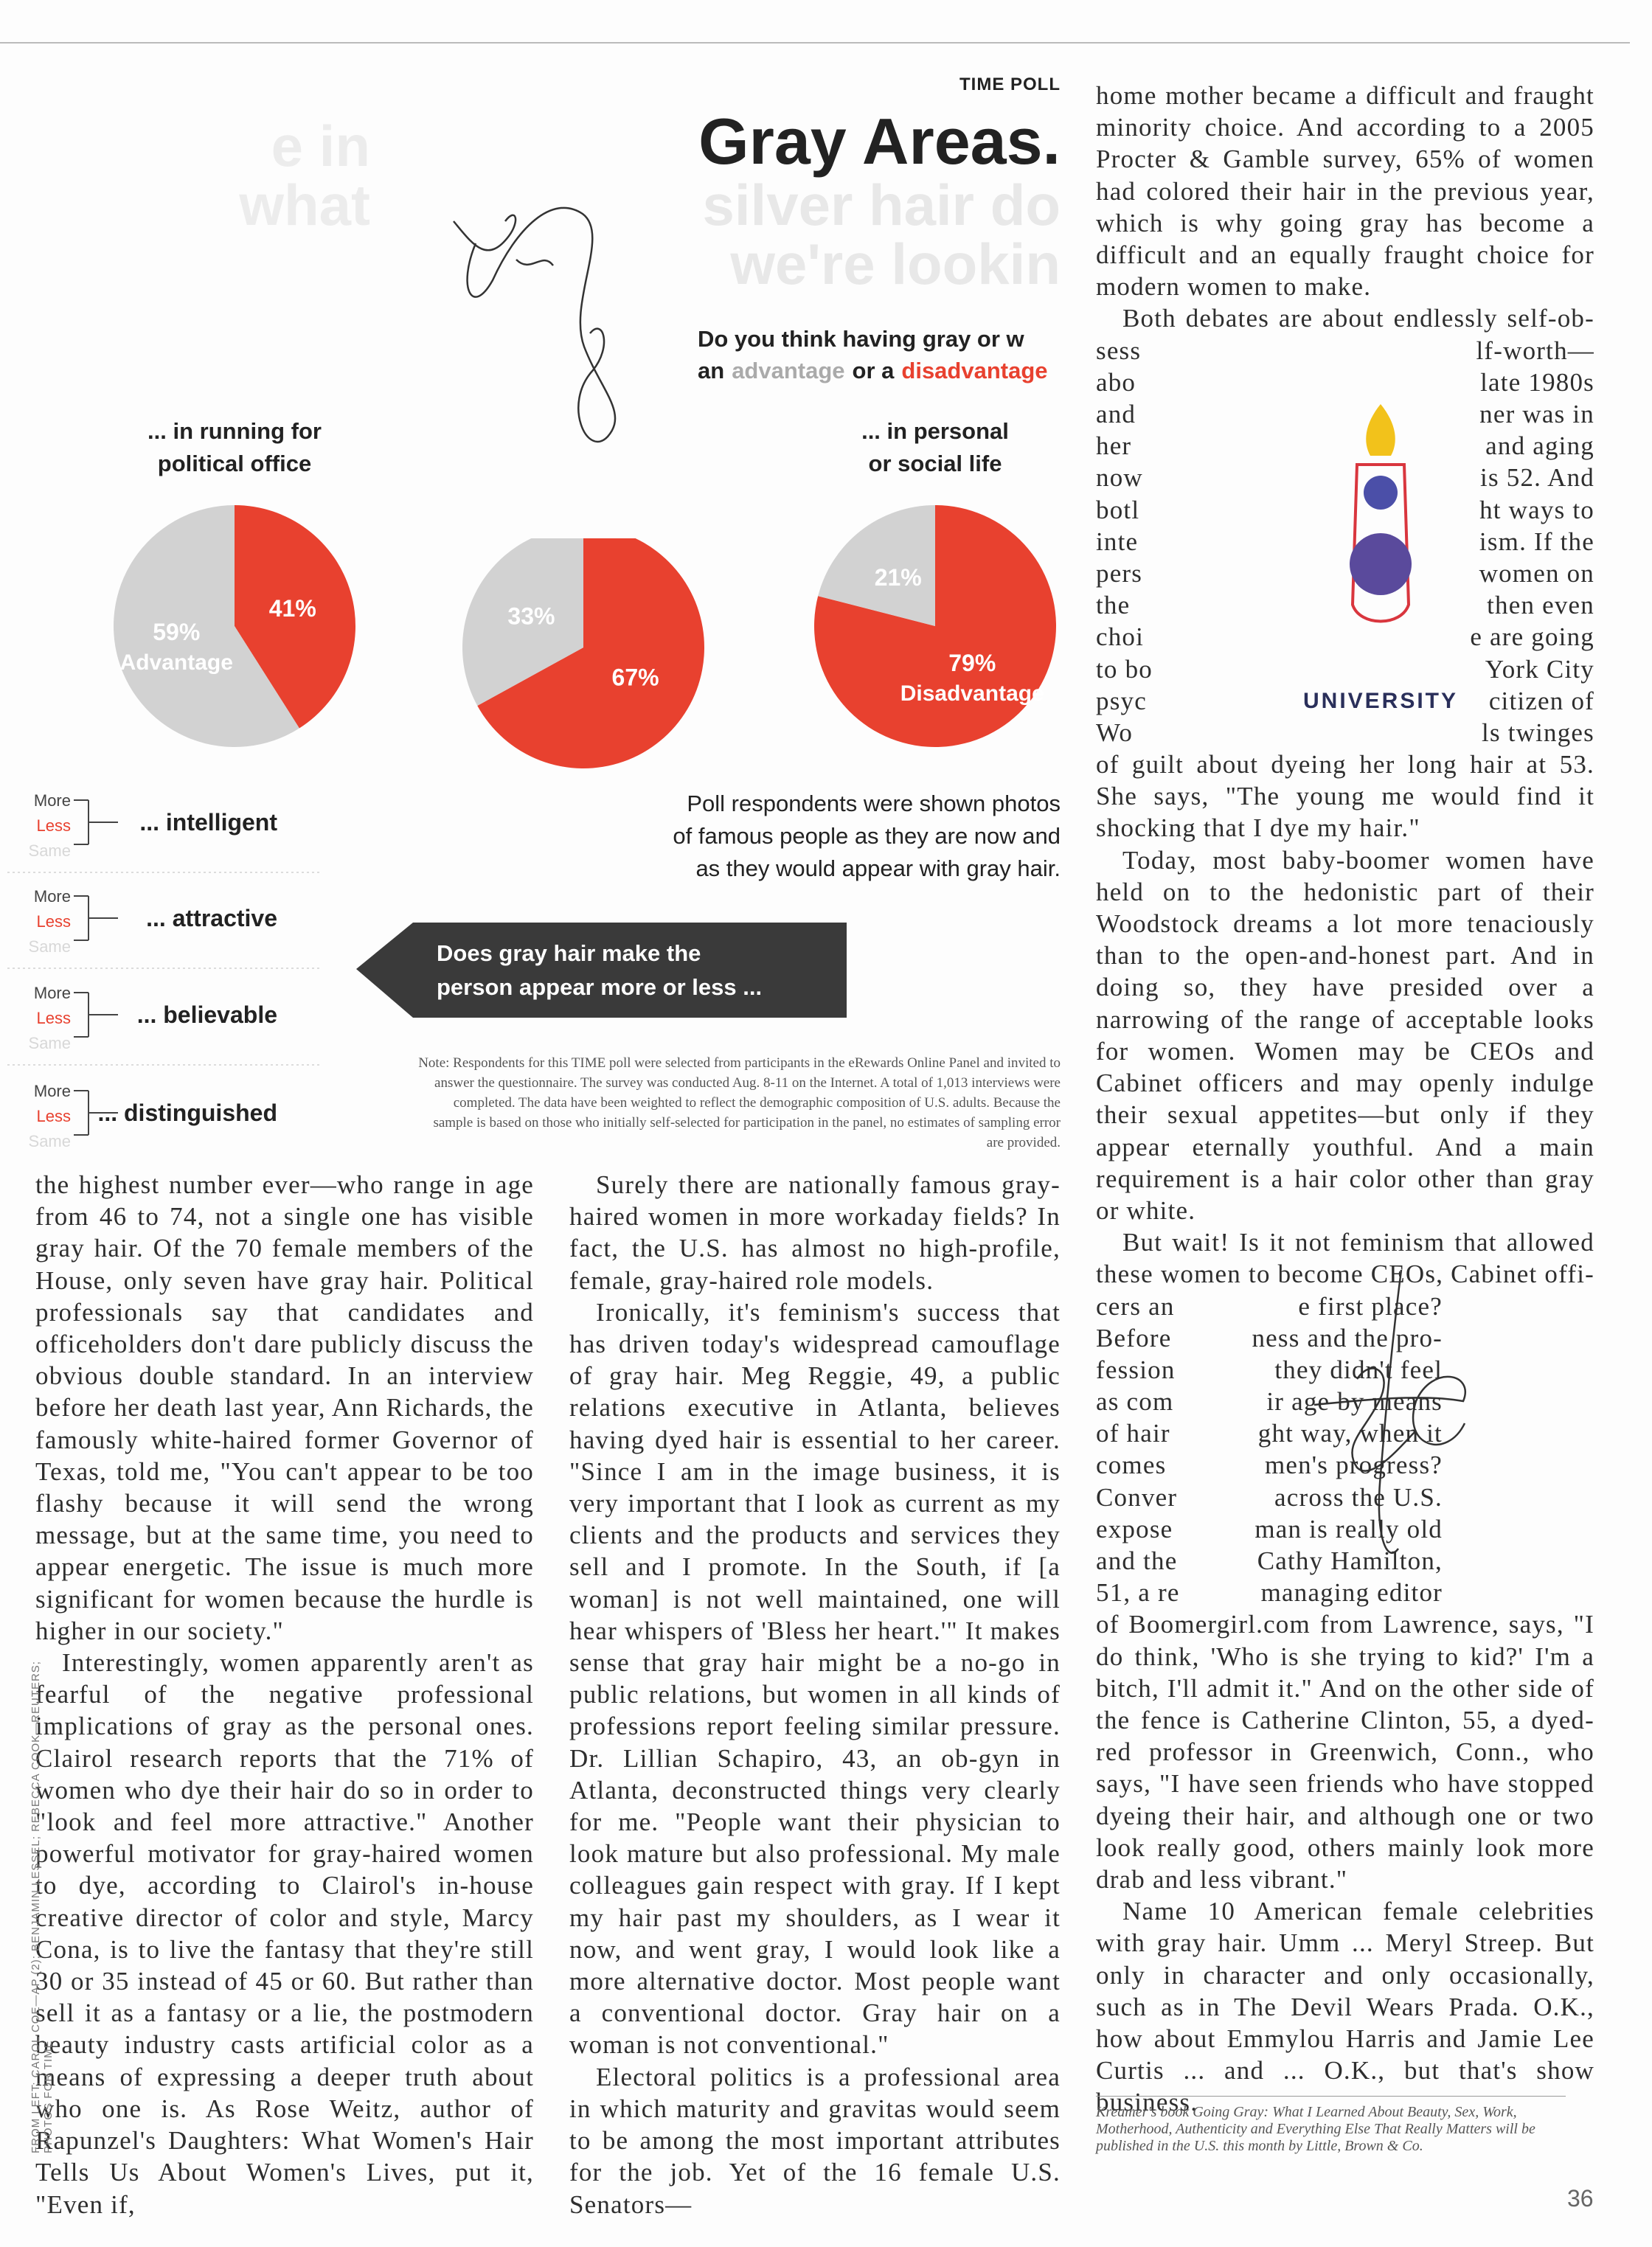  Describe the element at coordinates (601, 970) in the screenshot. I see `banner-arrow` at that location.